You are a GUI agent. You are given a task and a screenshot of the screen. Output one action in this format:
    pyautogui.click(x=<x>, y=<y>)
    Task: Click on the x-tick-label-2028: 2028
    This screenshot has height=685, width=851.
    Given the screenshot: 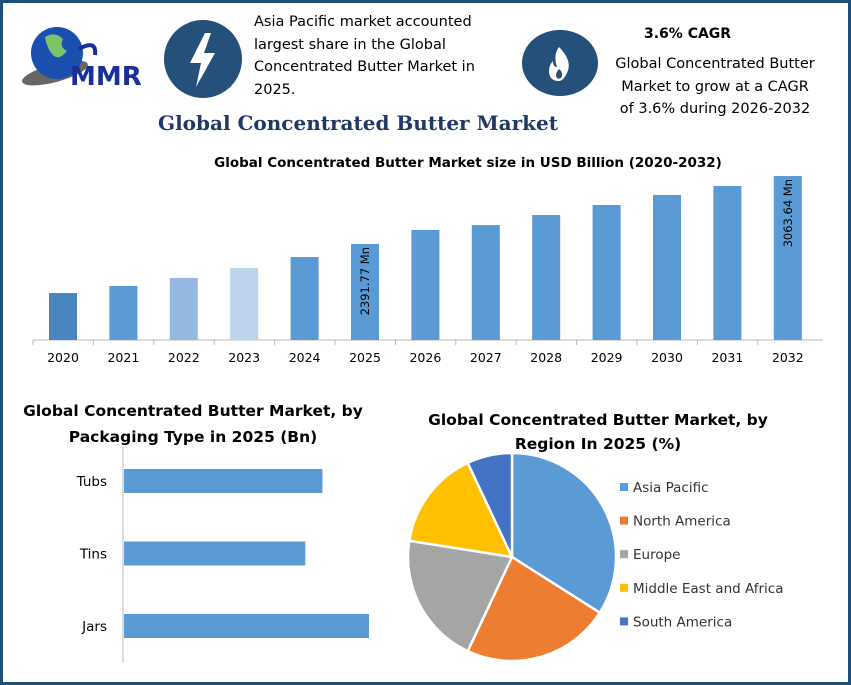 What is the action you would take?
    pyautogui.click(x=546, y=357)
    